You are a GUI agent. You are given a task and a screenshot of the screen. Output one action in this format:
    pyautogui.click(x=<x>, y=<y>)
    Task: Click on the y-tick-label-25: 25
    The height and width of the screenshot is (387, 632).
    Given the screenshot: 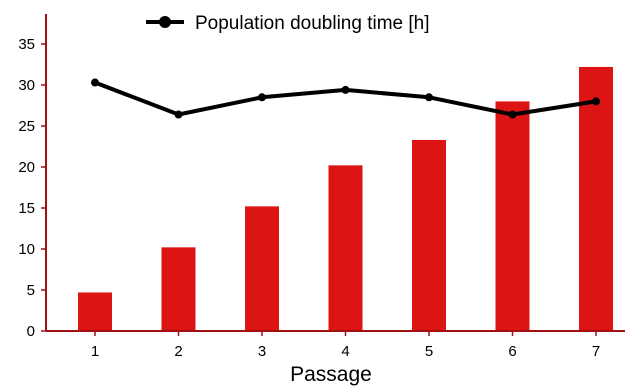 What is the action you would take?
    pyautogui.click(x=26, y=126)
    